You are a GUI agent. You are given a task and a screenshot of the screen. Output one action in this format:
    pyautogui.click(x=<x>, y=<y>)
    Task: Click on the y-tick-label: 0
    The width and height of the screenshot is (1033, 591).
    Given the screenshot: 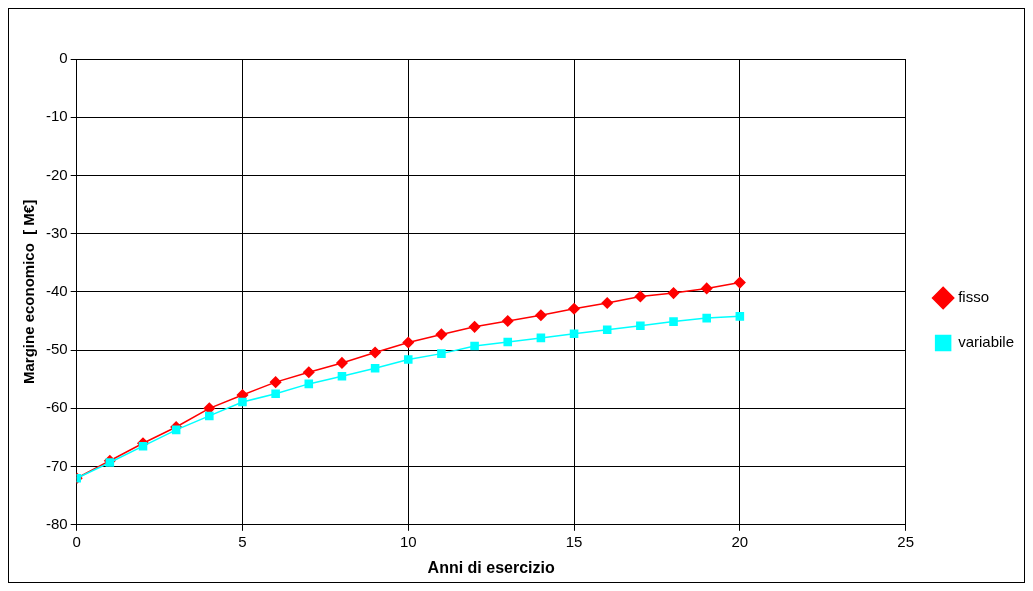 What is the action you would take?
    pyautogui.click(x=63, y=58)
    